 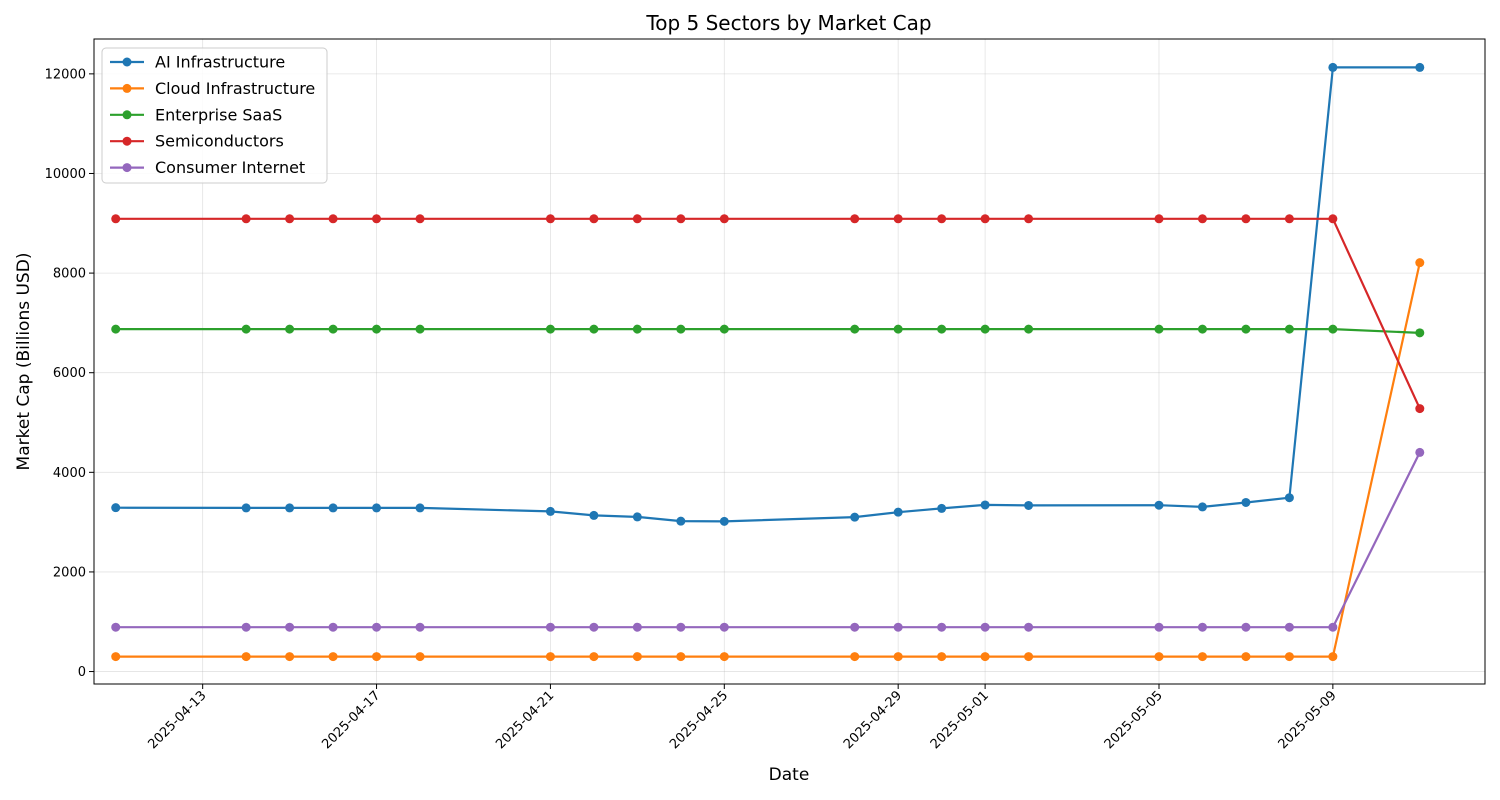 I want to click on legend-box, so click(x=214, y=115).